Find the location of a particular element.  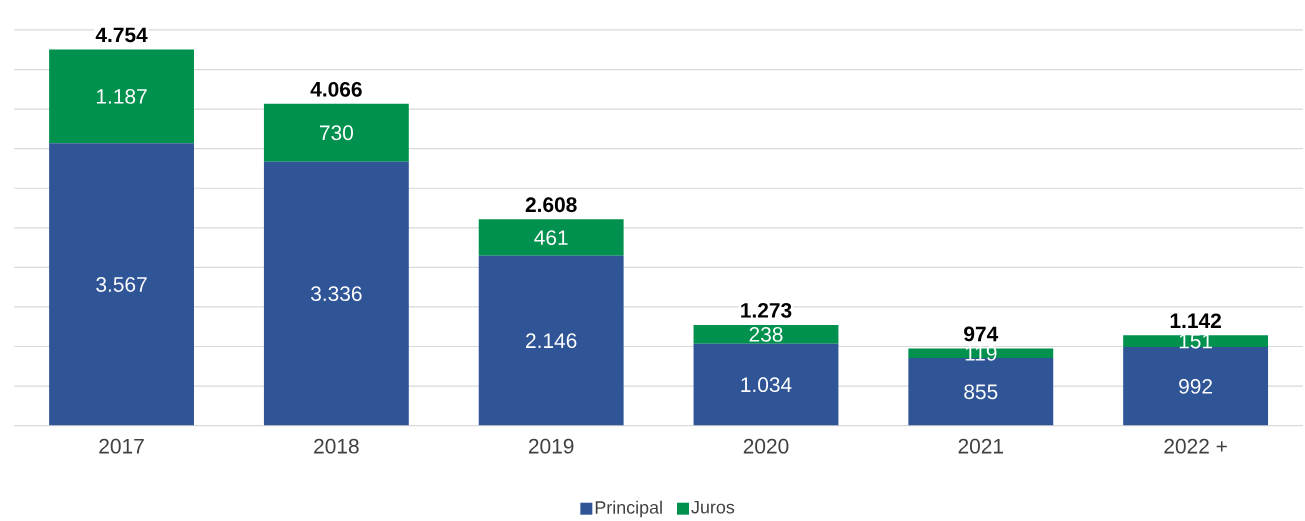

x-tick-label: 2022 + is located at coordinates (1195, 446).